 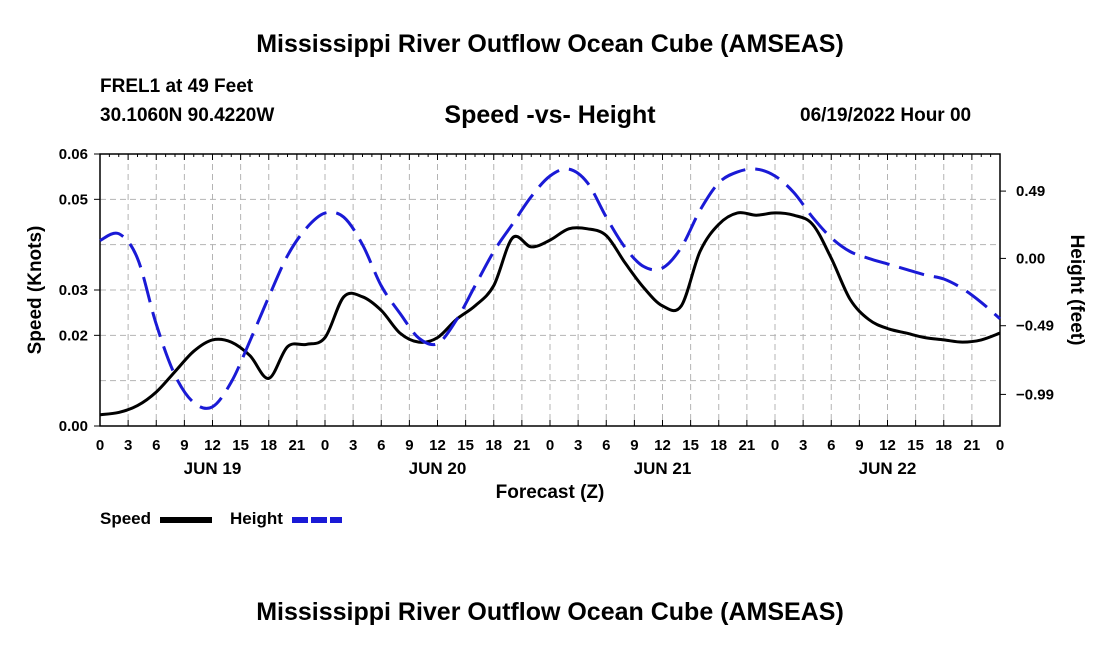 I want to click on x-axis-label: Forecast (Z), so click(x=550, y=492).